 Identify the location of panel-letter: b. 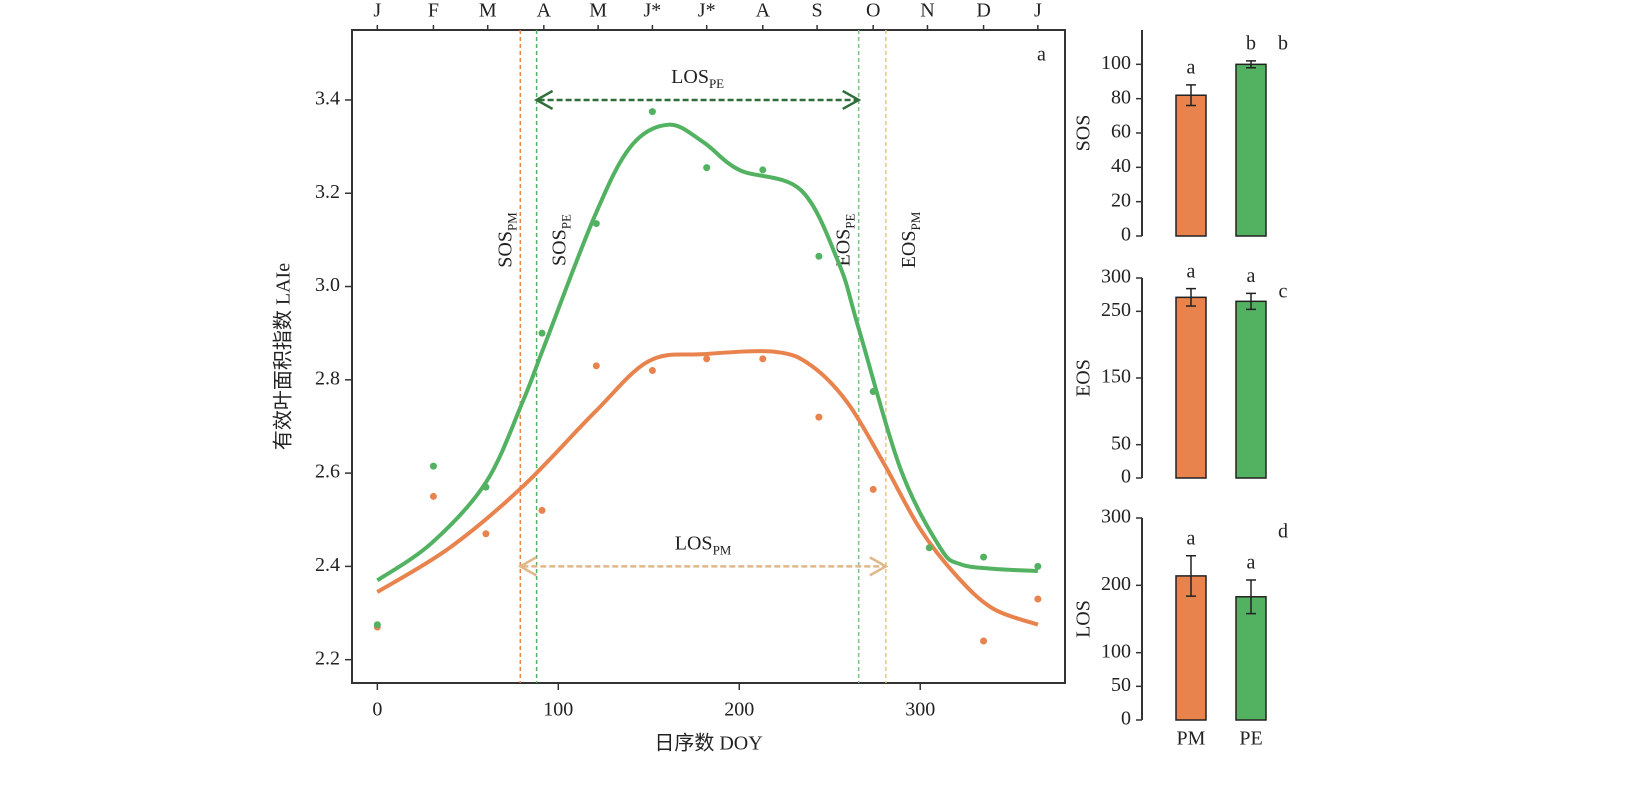
(1283, 44).